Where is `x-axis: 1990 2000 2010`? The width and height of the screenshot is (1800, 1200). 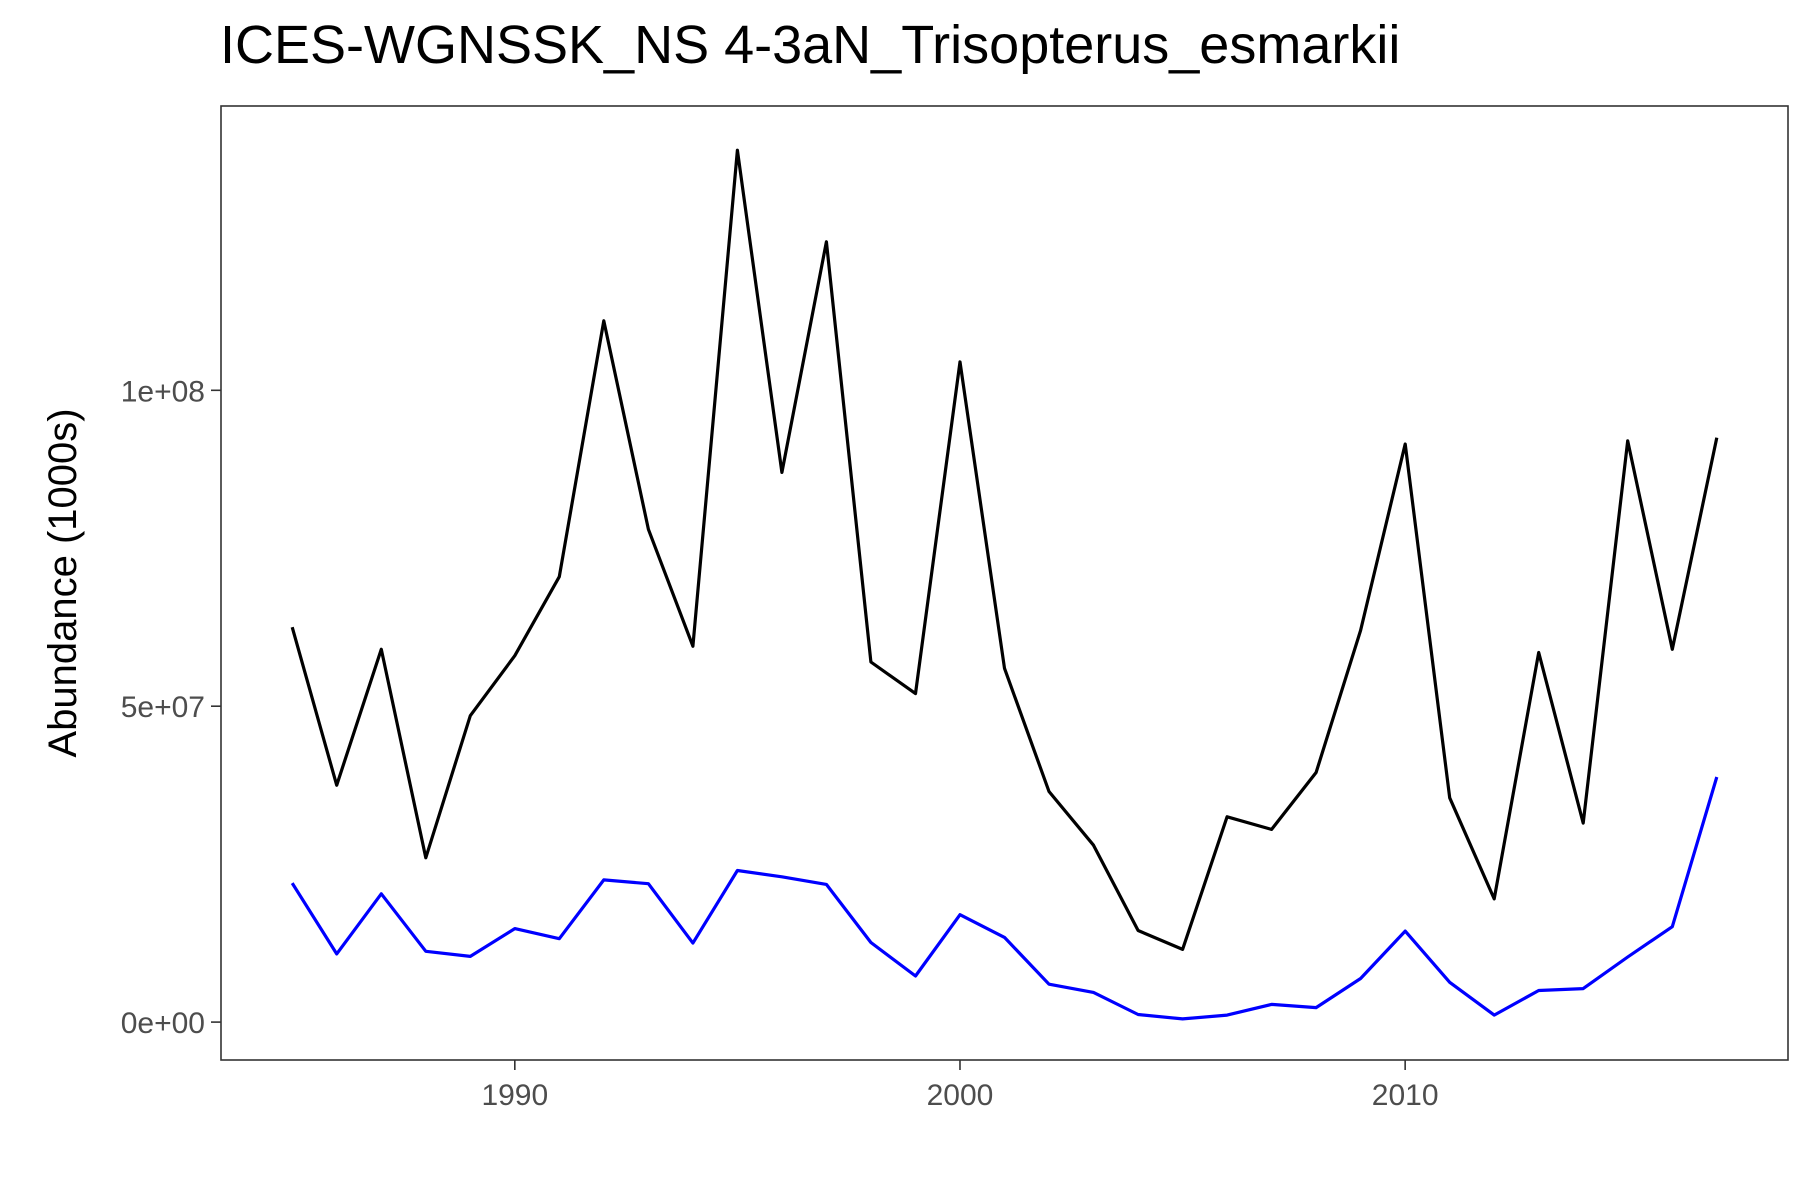
x-axis: 1990 2000 2010 is located at coordinates (960, 1086).